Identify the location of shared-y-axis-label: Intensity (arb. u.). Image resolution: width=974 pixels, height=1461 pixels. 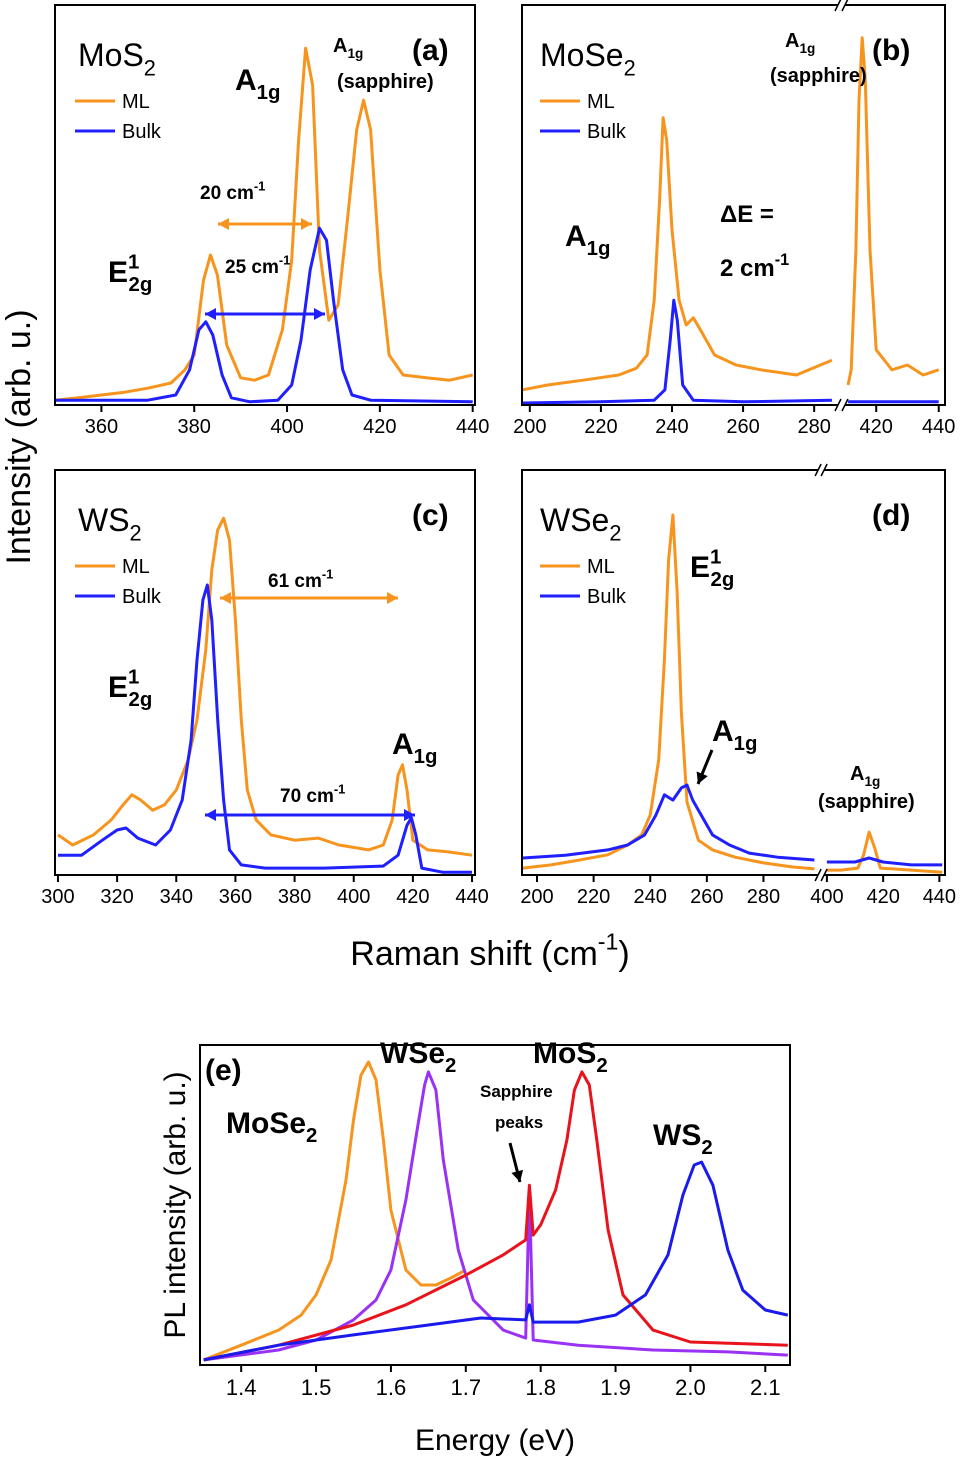
(19, 436).